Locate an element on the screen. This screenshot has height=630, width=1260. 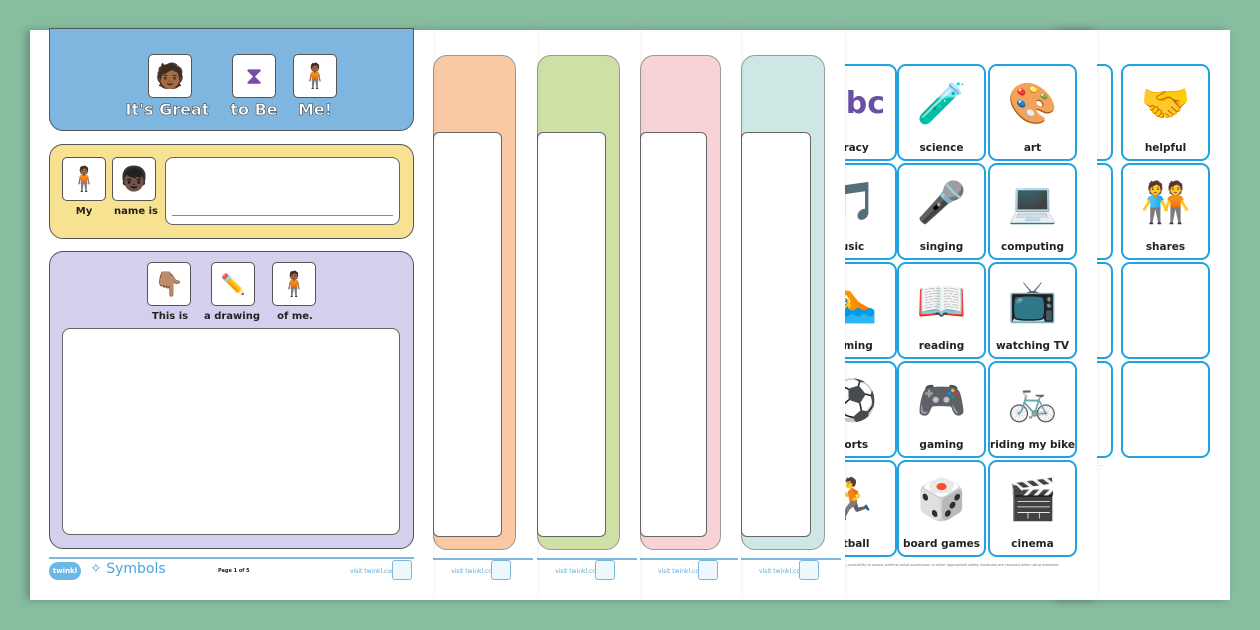
symbols-brand: ✧ Symbols is located at coordinates (128, 569).